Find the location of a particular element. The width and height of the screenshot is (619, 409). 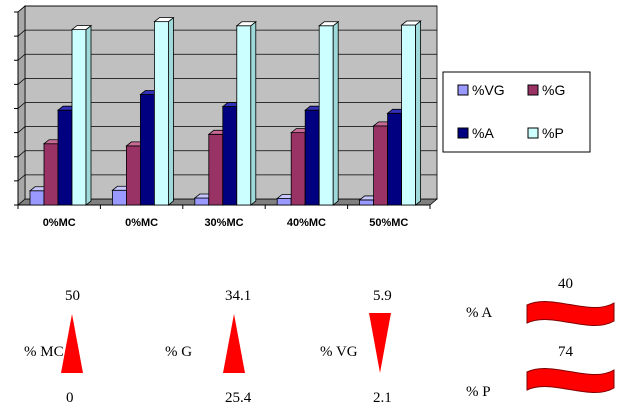

g-label: % G is located at coordinates (179, 352).